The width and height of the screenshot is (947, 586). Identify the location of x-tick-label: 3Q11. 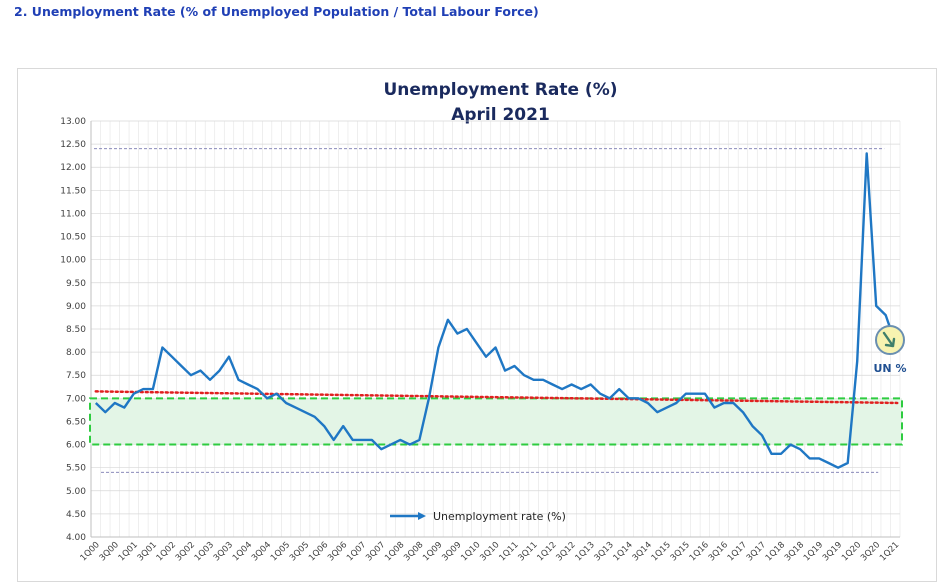
(527, 551).